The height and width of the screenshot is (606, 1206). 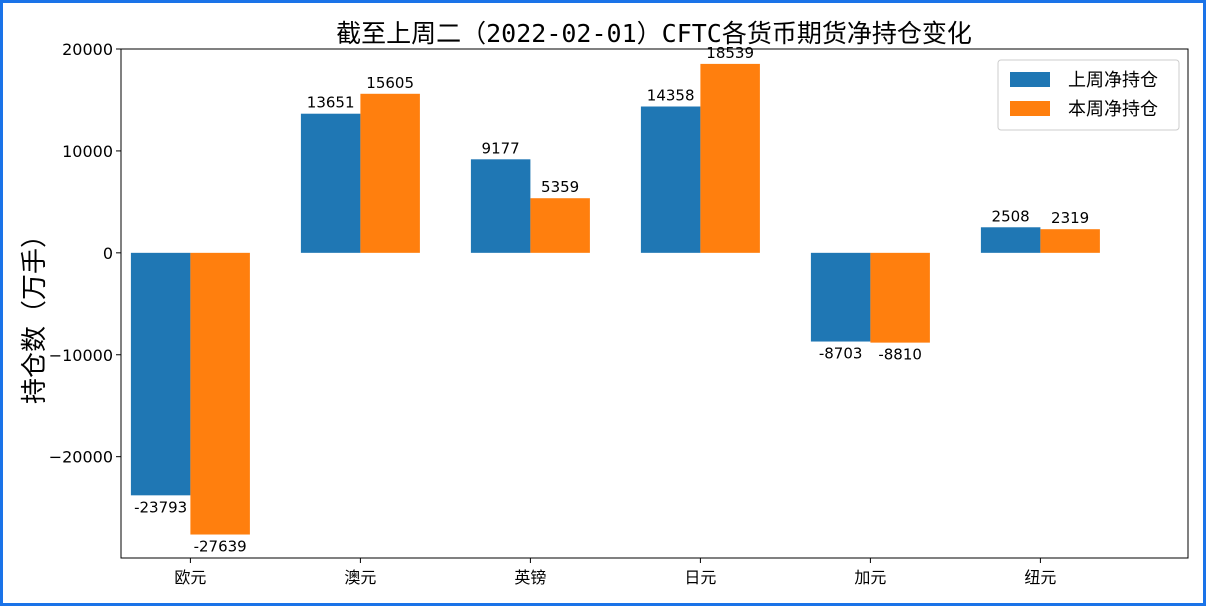 What do you see at coordinates (87, 151) in the screenshot?
I see `y-tick-label: 10000` at bounding box center [87, 151].